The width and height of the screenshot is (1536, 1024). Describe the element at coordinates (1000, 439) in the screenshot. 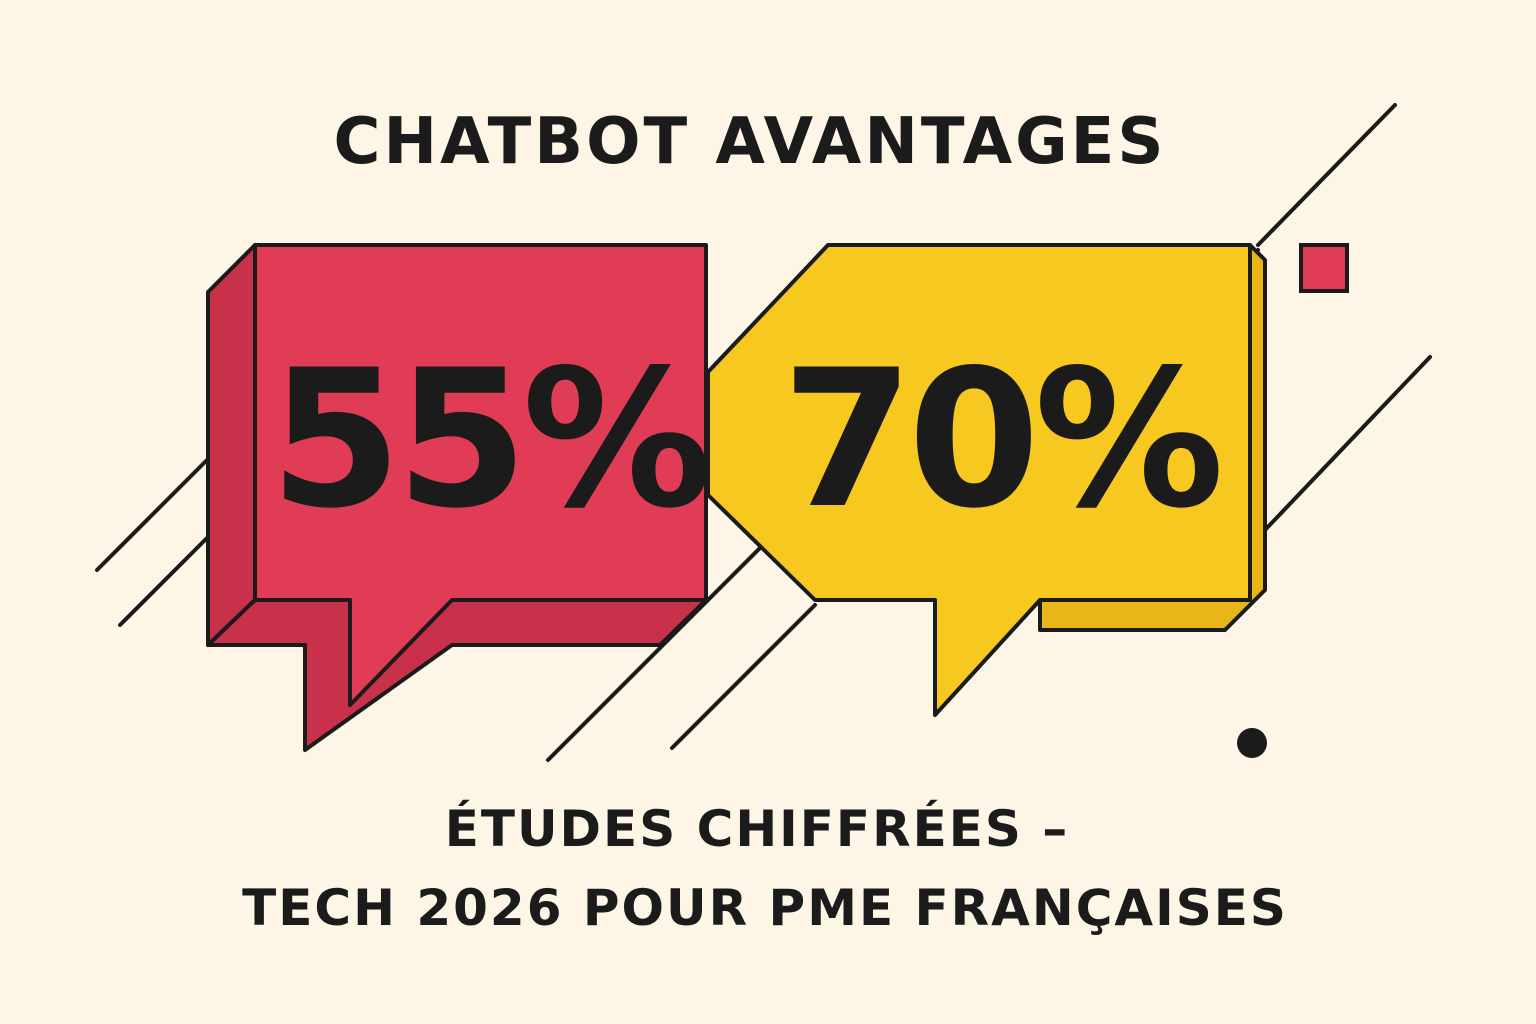

I see `stat-value: 70%` at that location.